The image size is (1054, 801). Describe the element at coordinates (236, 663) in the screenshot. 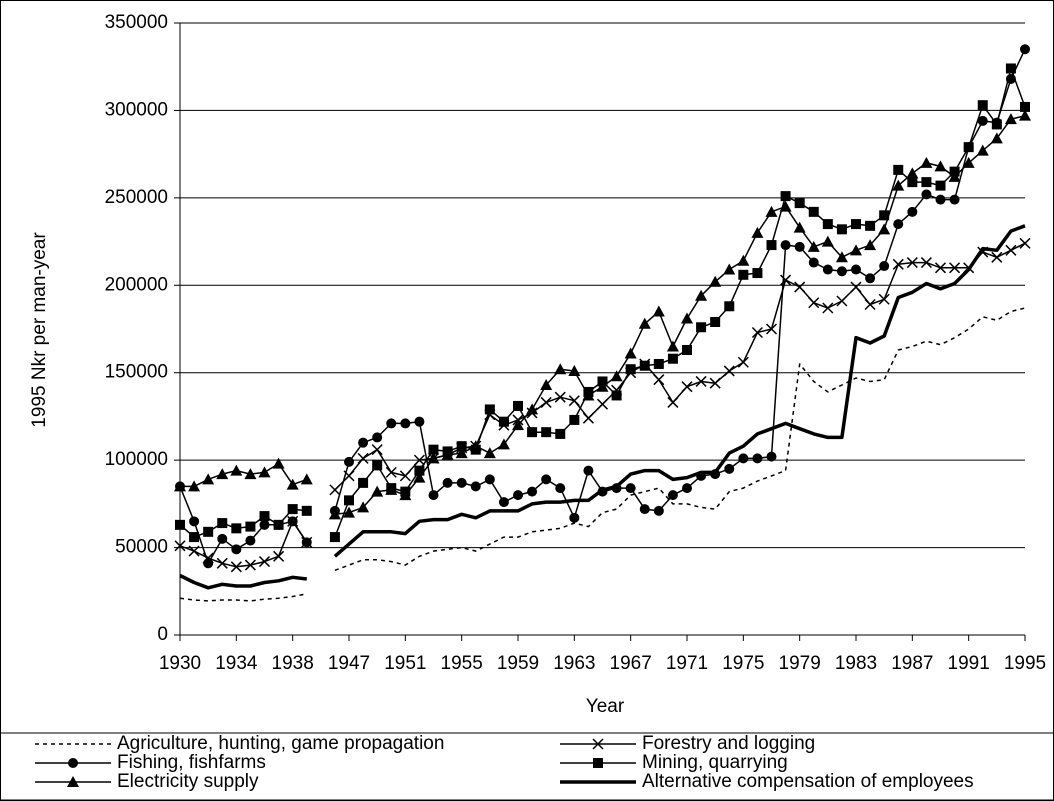

I see `x-tick-label: 1934` at that location.